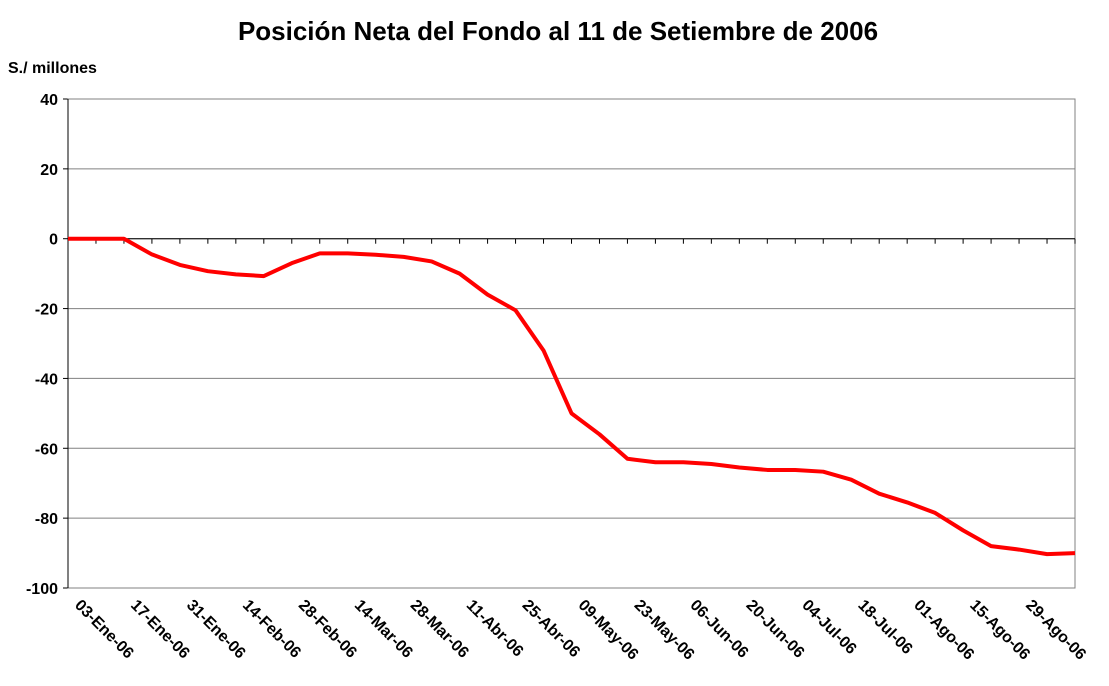 This screenshot has height=686, width=1109. Describe the element at coordinates (216, 630) in the screenshot. I see `x-tick-label: 31-Ene-06` at that location.